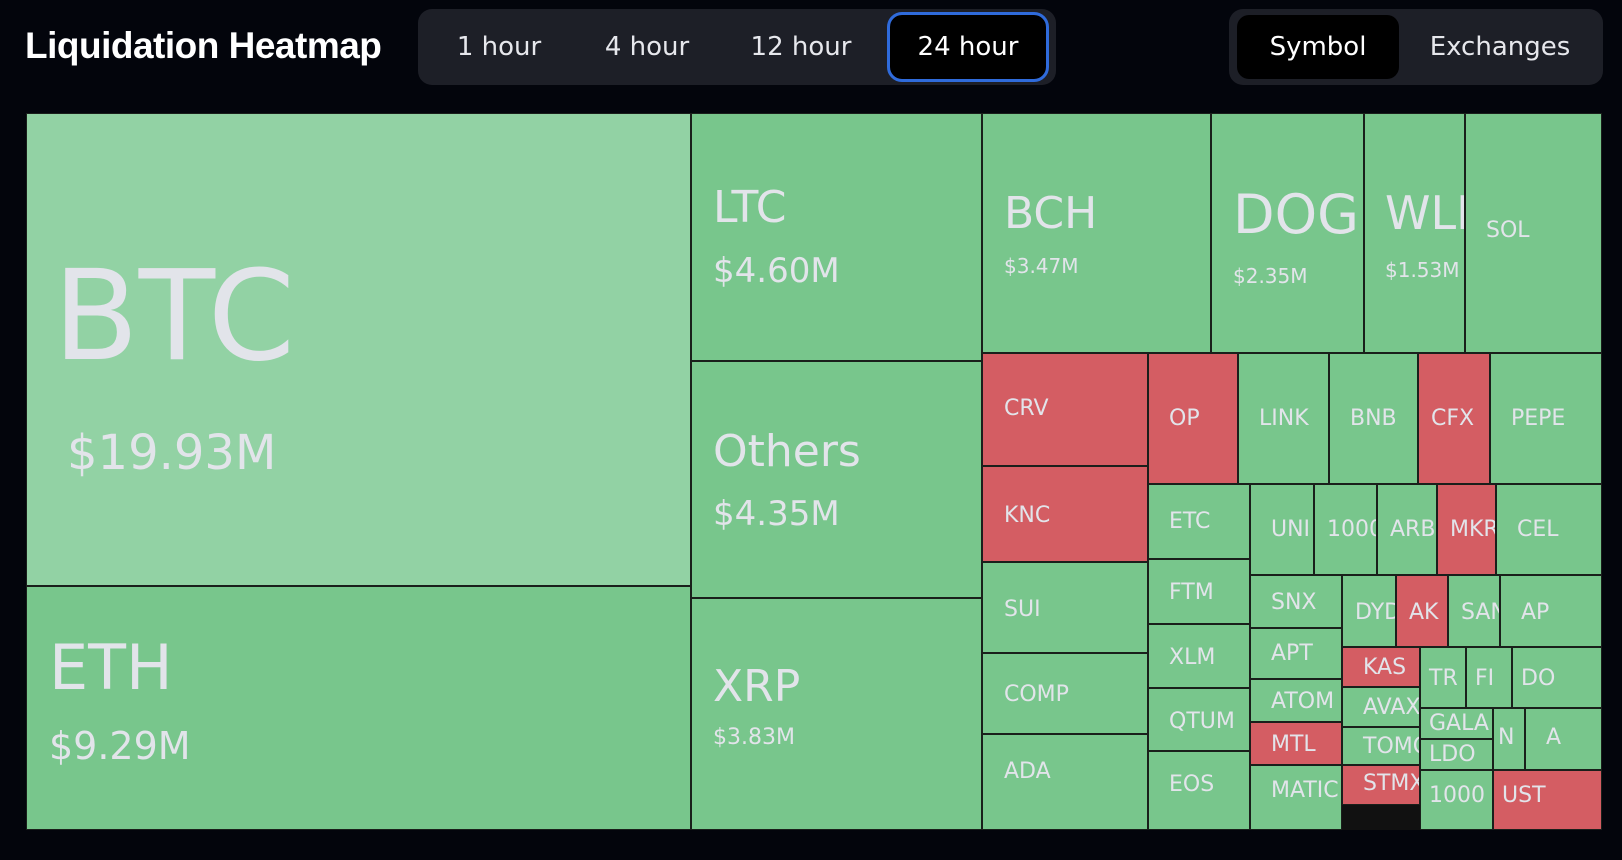 The height and width of the screenshot is (860, 1622). I want to click on tile-apt: APT, so click(1296, 653).